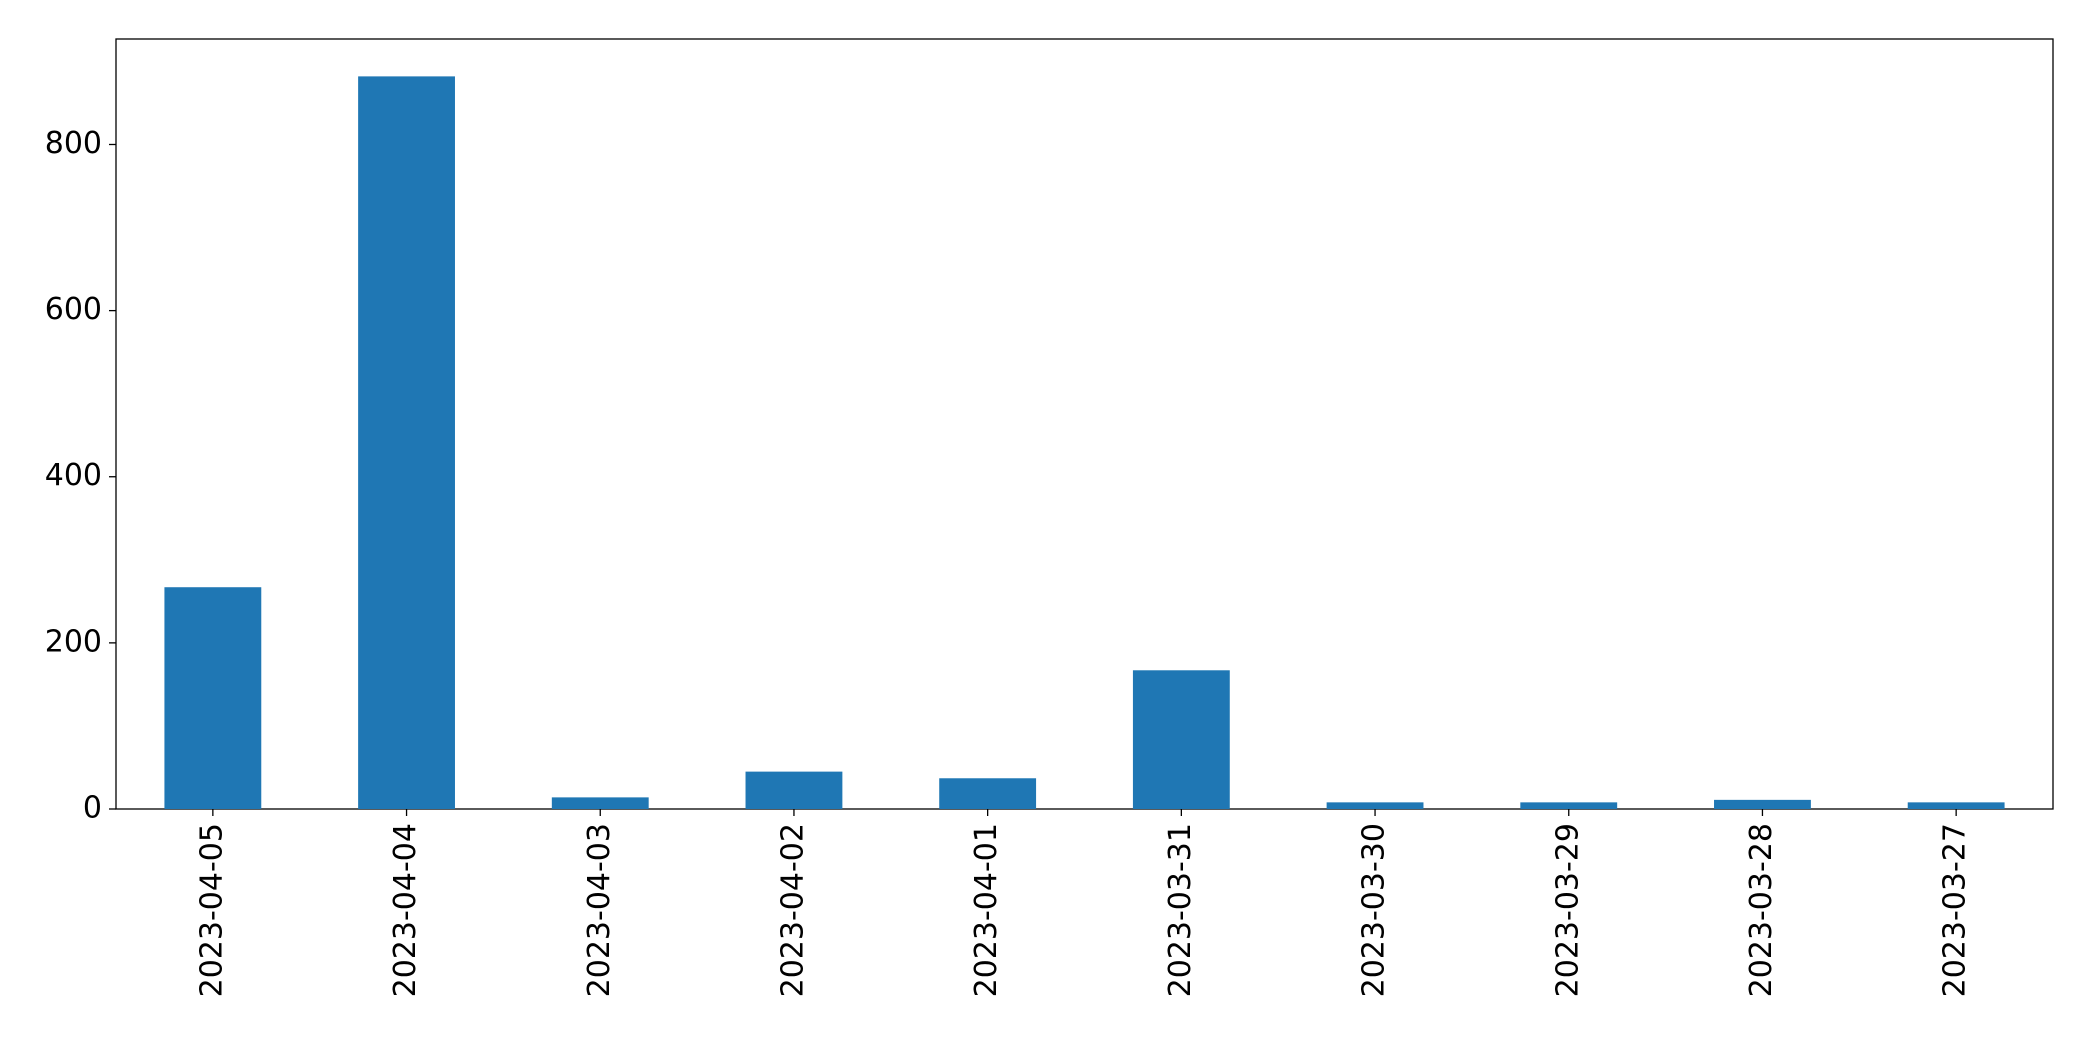 The image size is (2093, 1061). What do you see at coordinates (73, 143) in the screenshot?
I see `y-tick-label: 800` at bounding box center [73, 143].